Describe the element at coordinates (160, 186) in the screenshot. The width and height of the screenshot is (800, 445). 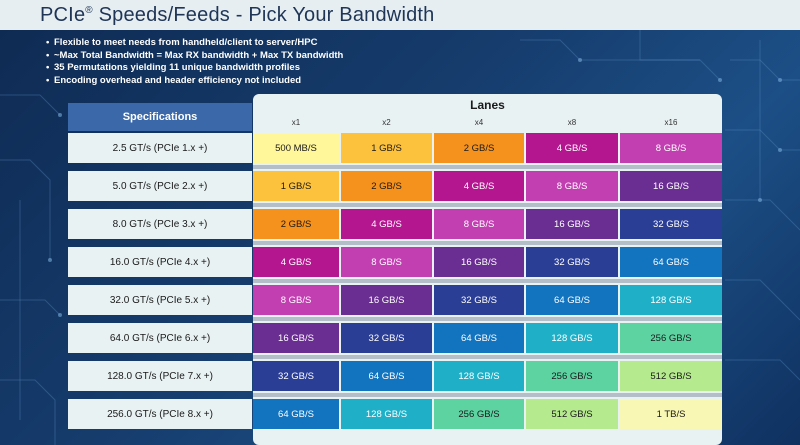
I see `spec-row-label: 5.0 GT/s (PCIe 2.x +)` at that location.